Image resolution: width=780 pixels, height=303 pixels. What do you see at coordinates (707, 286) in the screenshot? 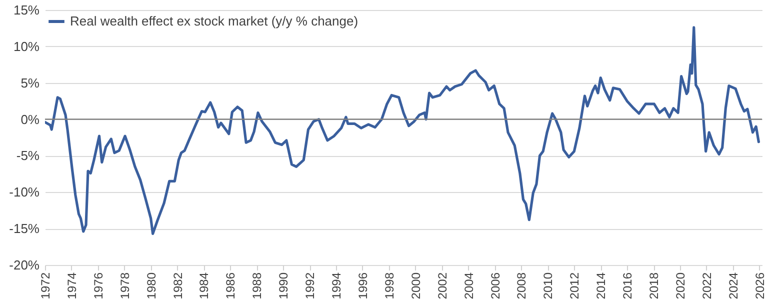
I see `x-tick-label: 2022` at bounding box center [707, 286].